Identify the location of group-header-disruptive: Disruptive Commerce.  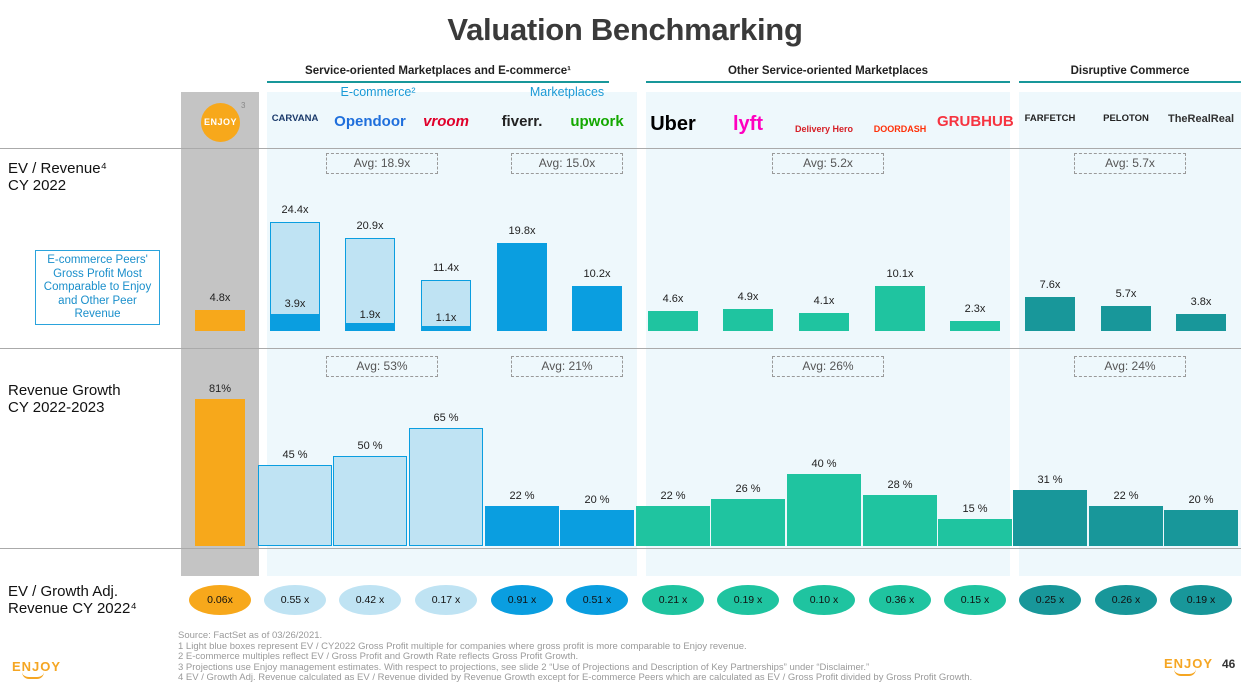
(1130, 71).